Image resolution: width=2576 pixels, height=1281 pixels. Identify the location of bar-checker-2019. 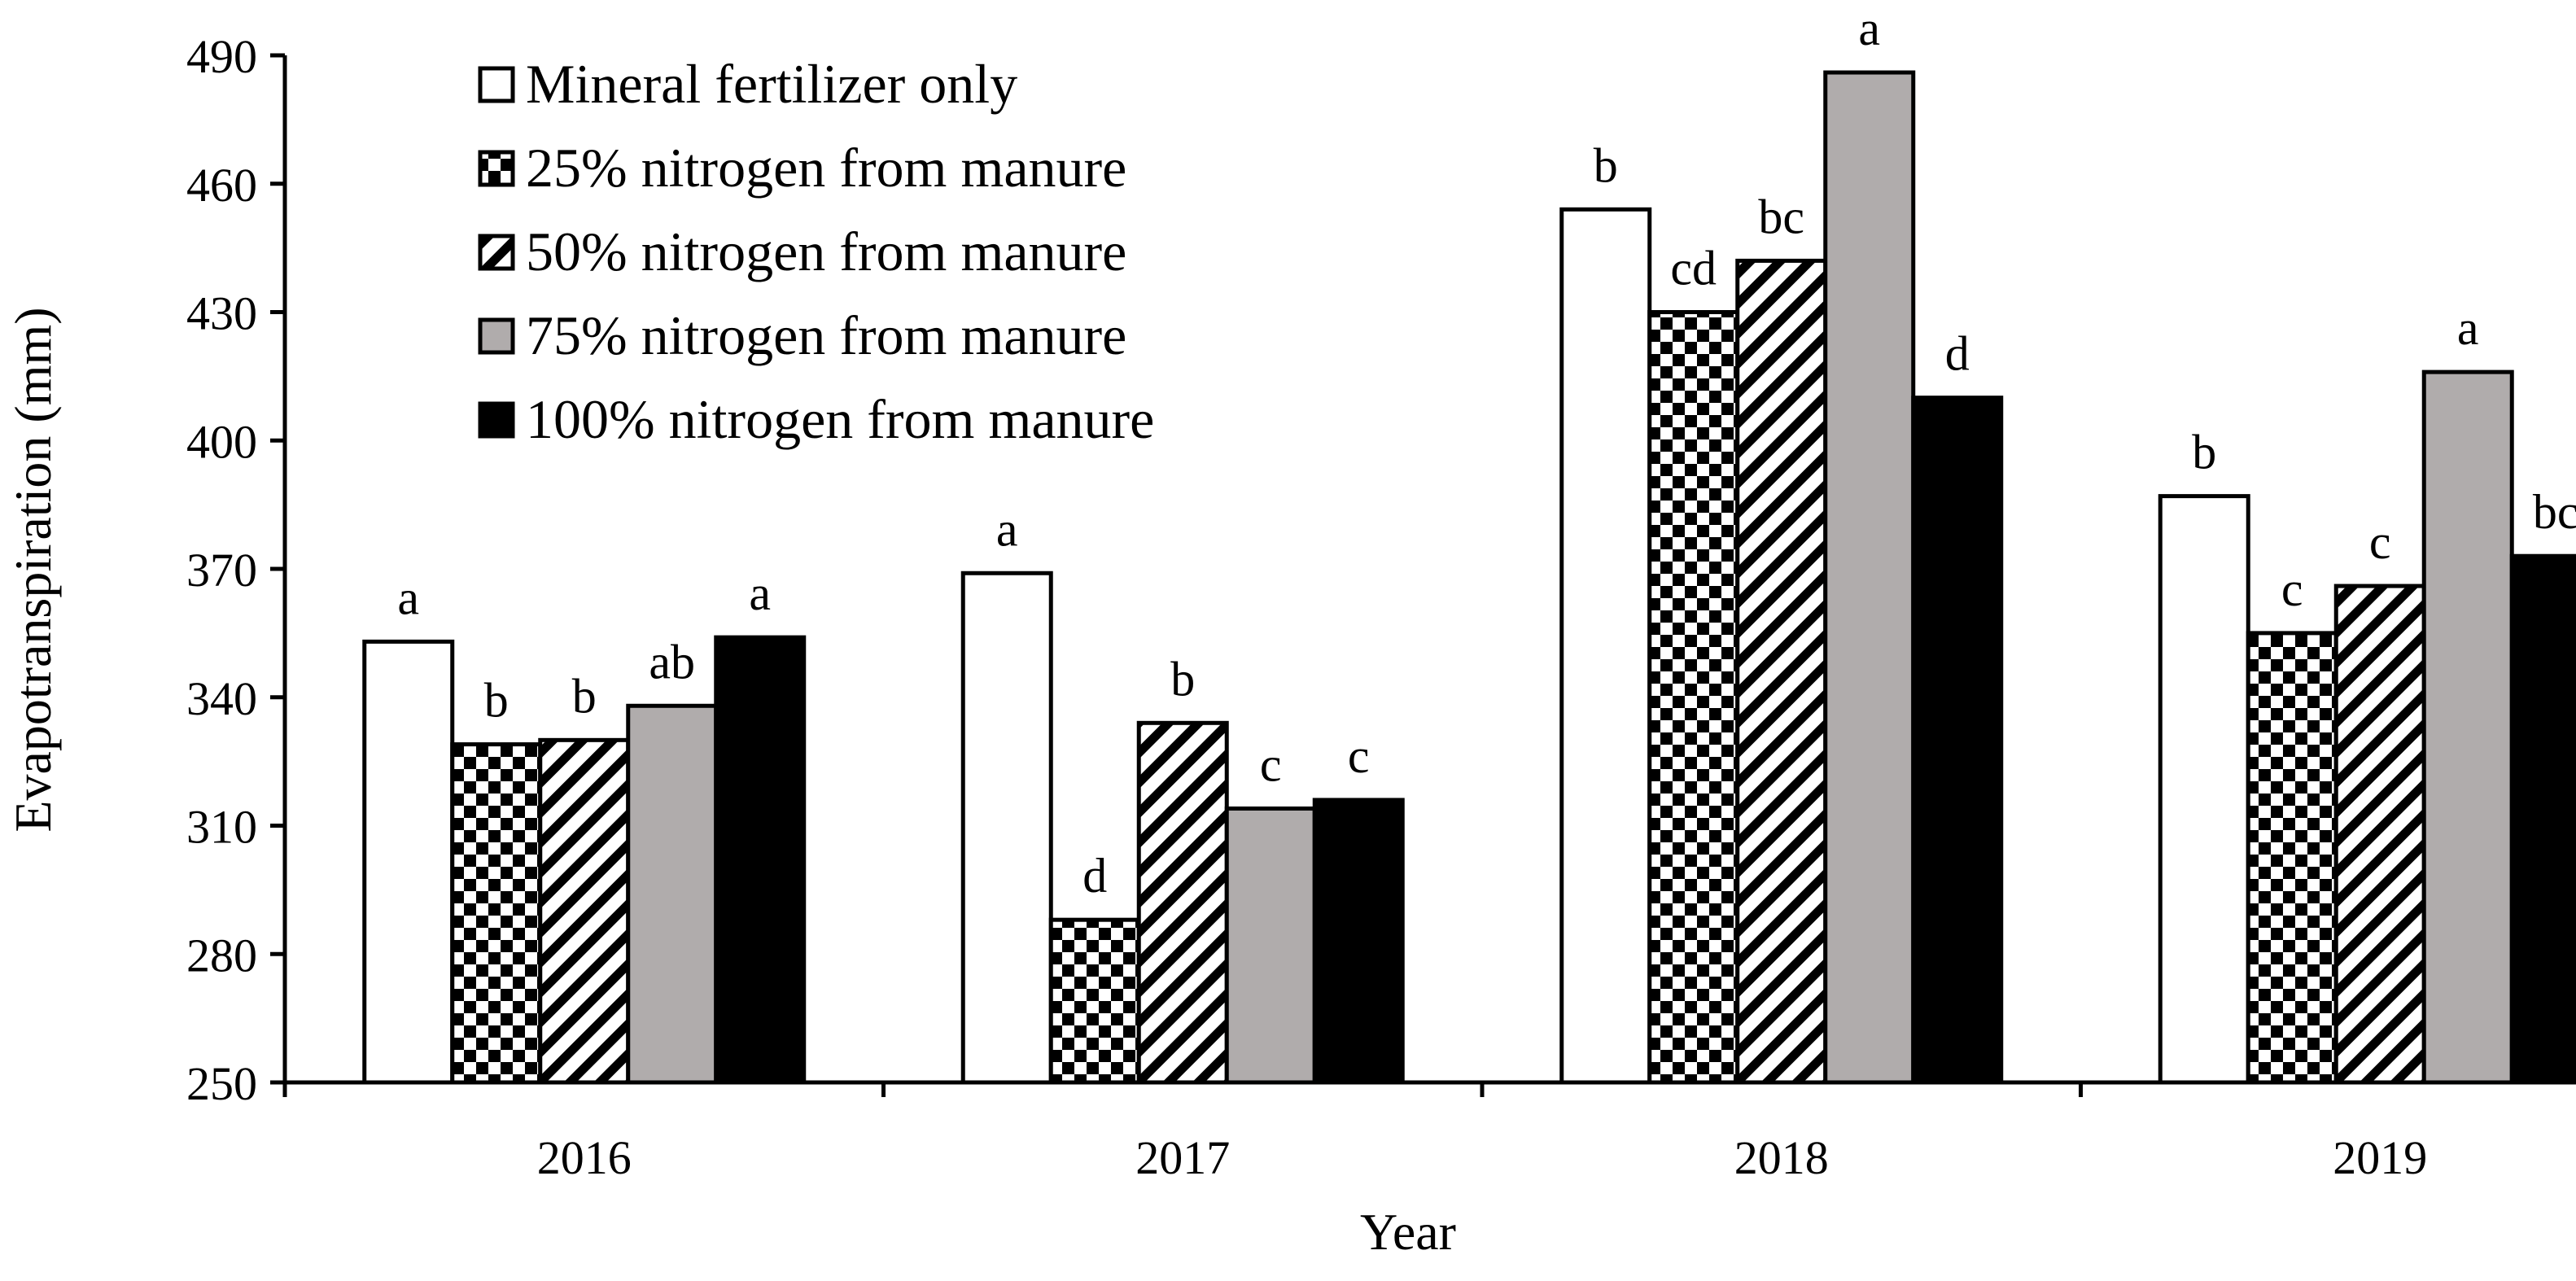
(2292, 858).